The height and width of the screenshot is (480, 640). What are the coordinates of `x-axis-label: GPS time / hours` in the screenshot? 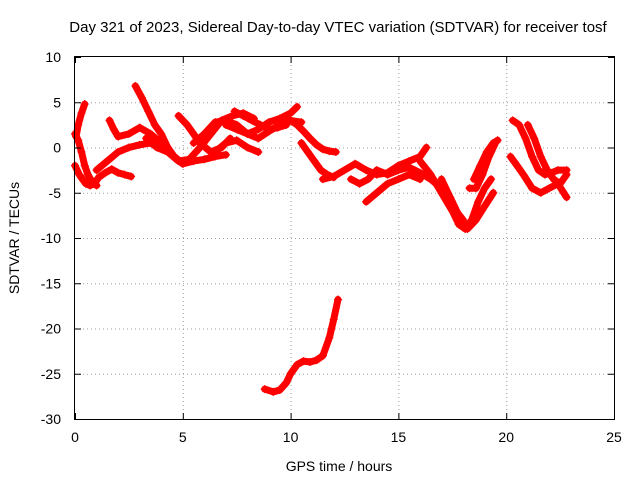 It's located at (339, 466).